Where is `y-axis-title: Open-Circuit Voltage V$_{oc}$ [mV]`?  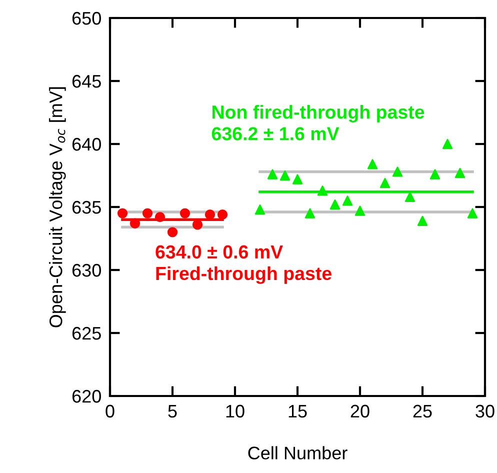
y-axis-title: Open-Circuit Voltage V$_{oc}$ [mV] is located at coordinates (57, 207).